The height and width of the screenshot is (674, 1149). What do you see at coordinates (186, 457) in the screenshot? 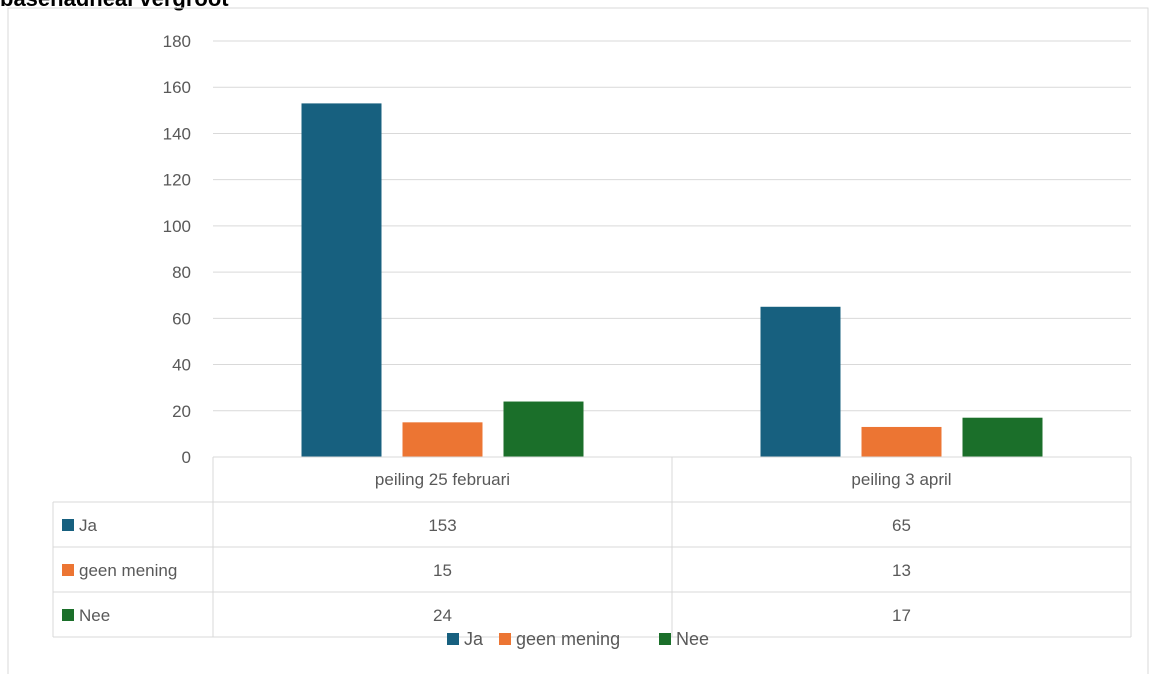
I see `y-tick-label: 0` at bounding box center [186, 457].